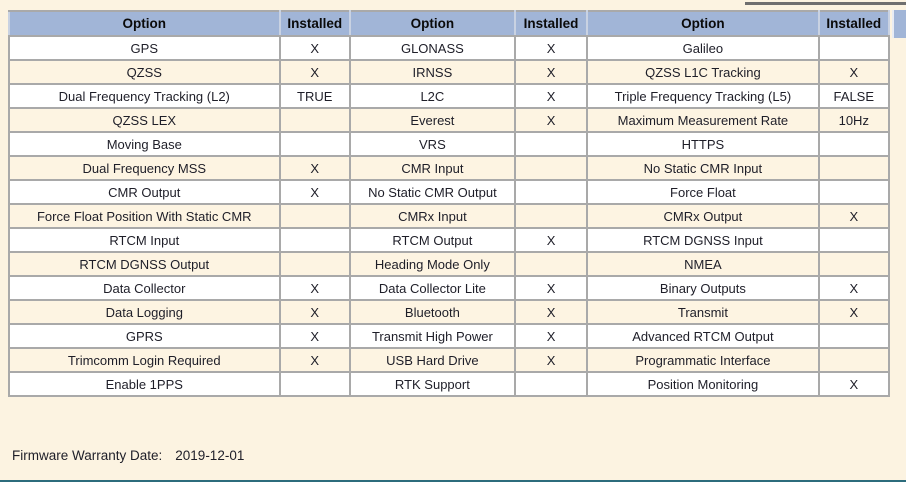  I want to click on installed-cell: 10Hz, so click(854, 120).